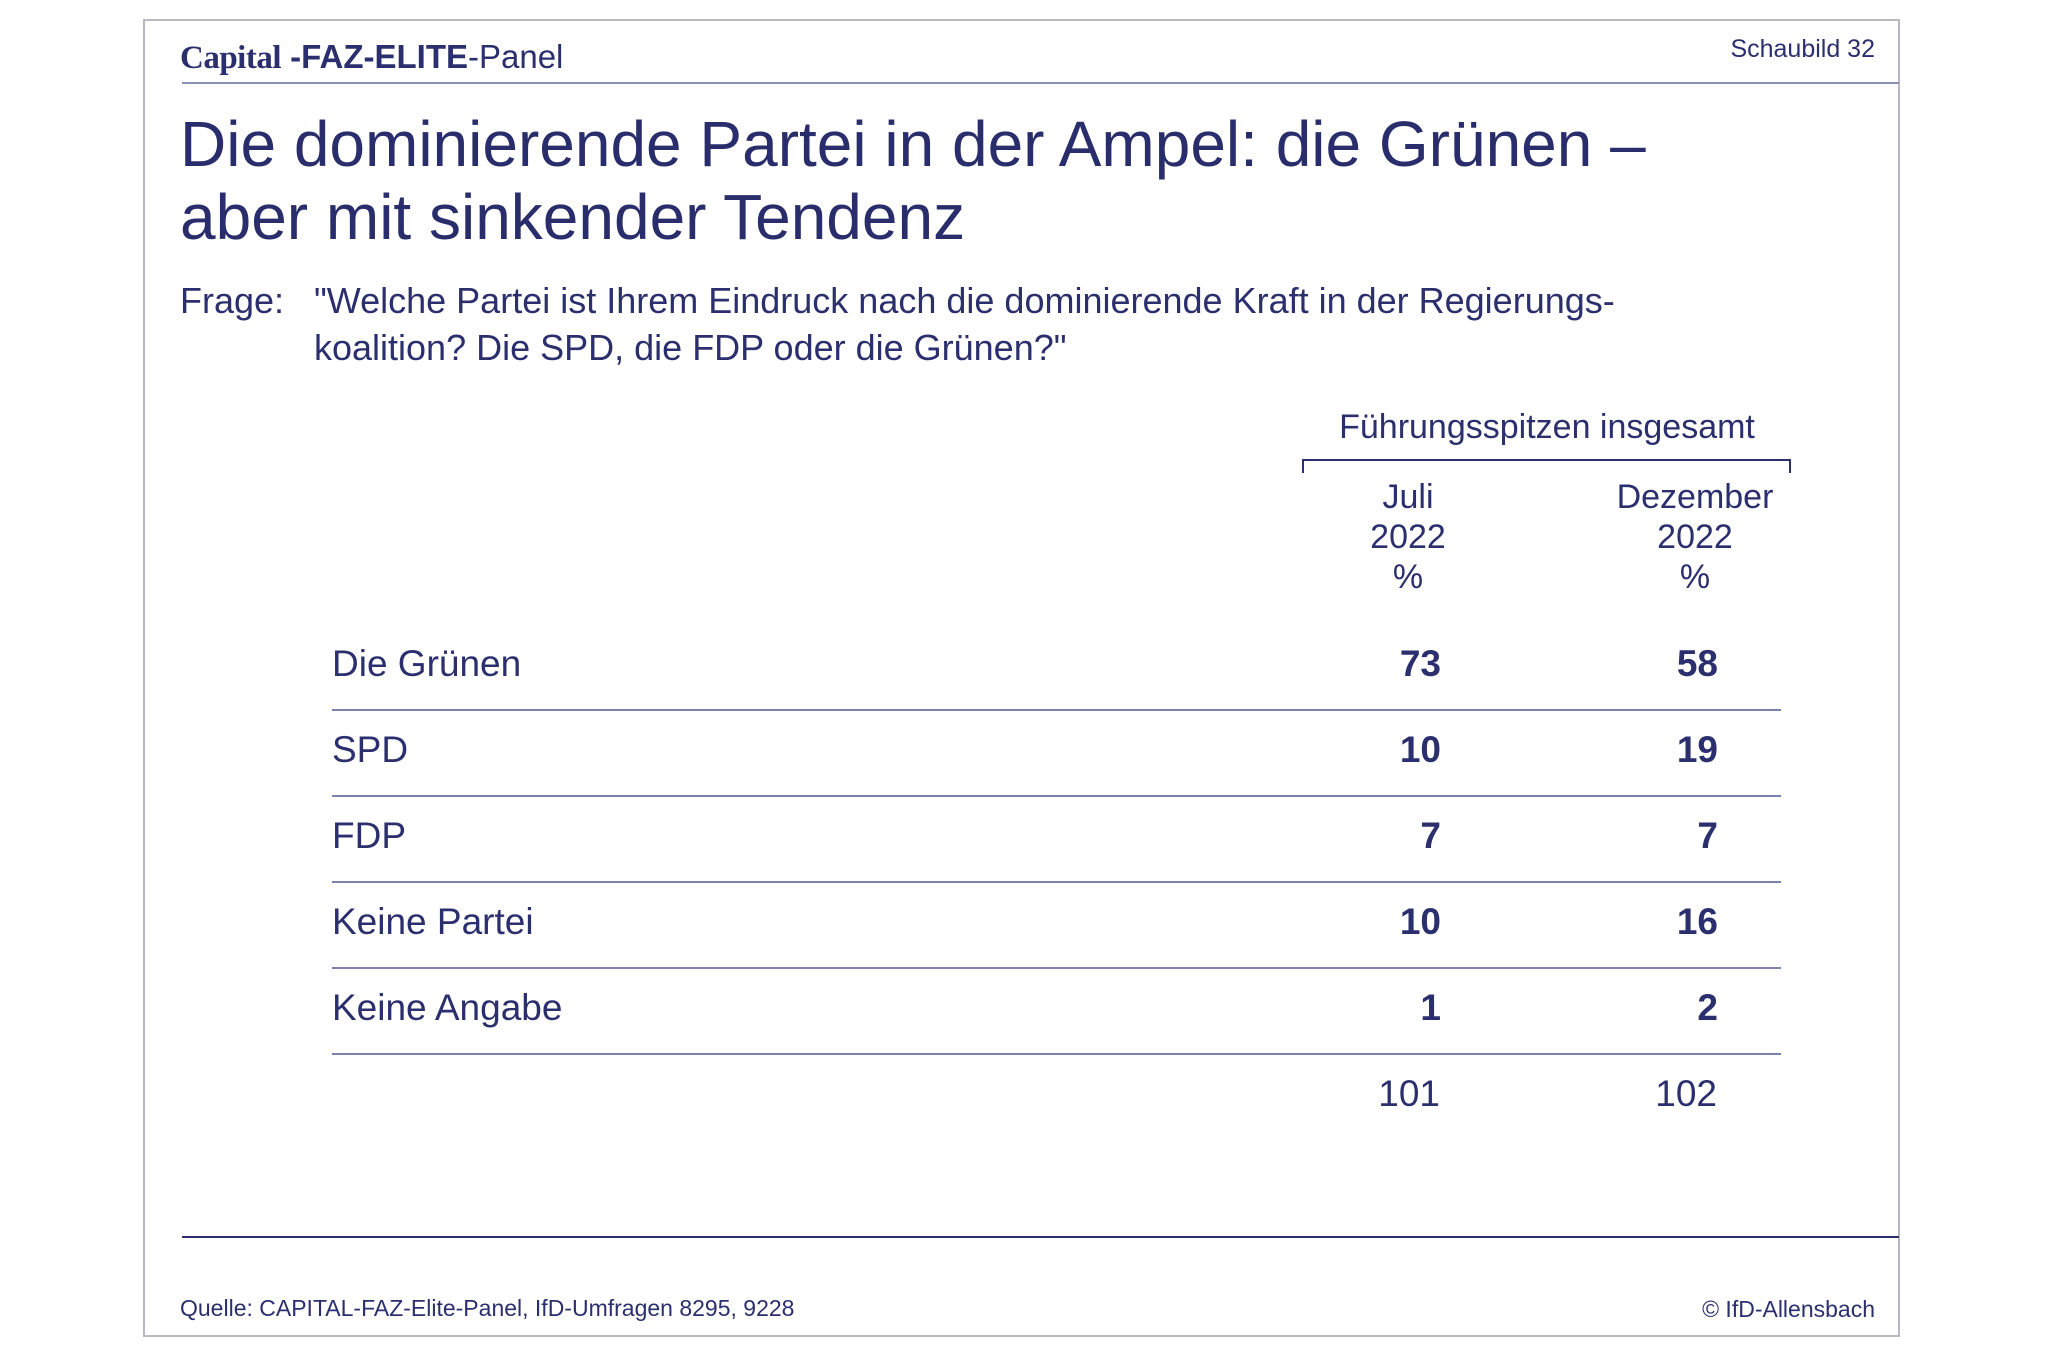 This screenshot has height=1363, width=2048. Describe the element at coordinates (1420, 663) in the screenshot. I see `row-value-juli: 73` at that location.